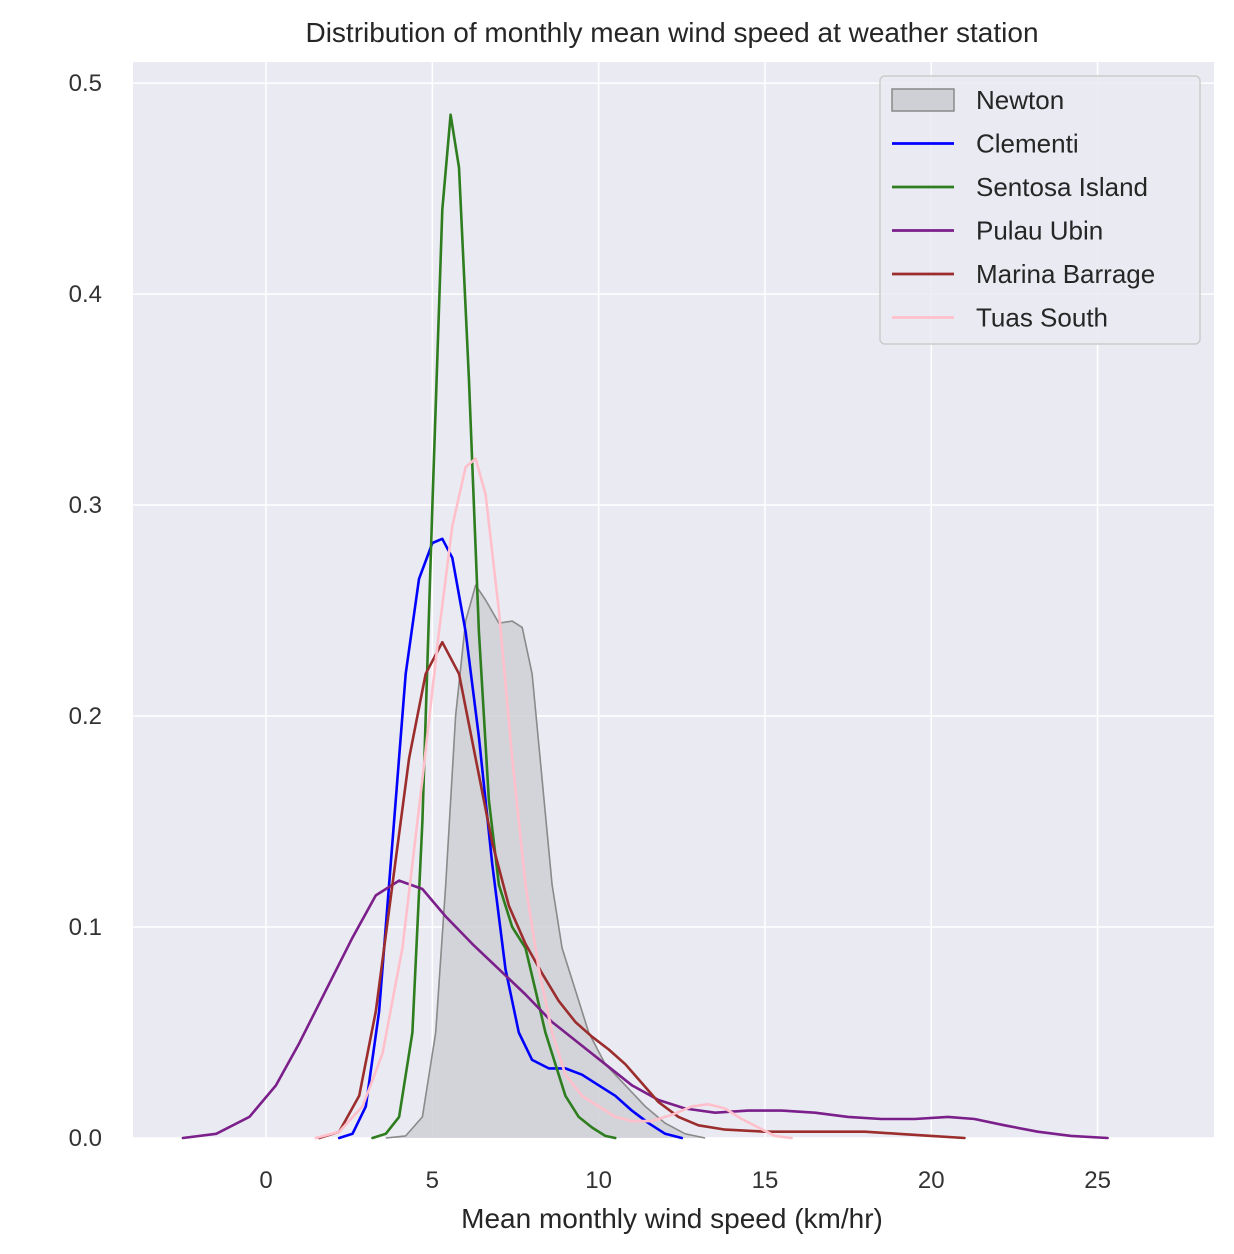  I want to click on x-tick-label-1: 5, so click(432, 1180).